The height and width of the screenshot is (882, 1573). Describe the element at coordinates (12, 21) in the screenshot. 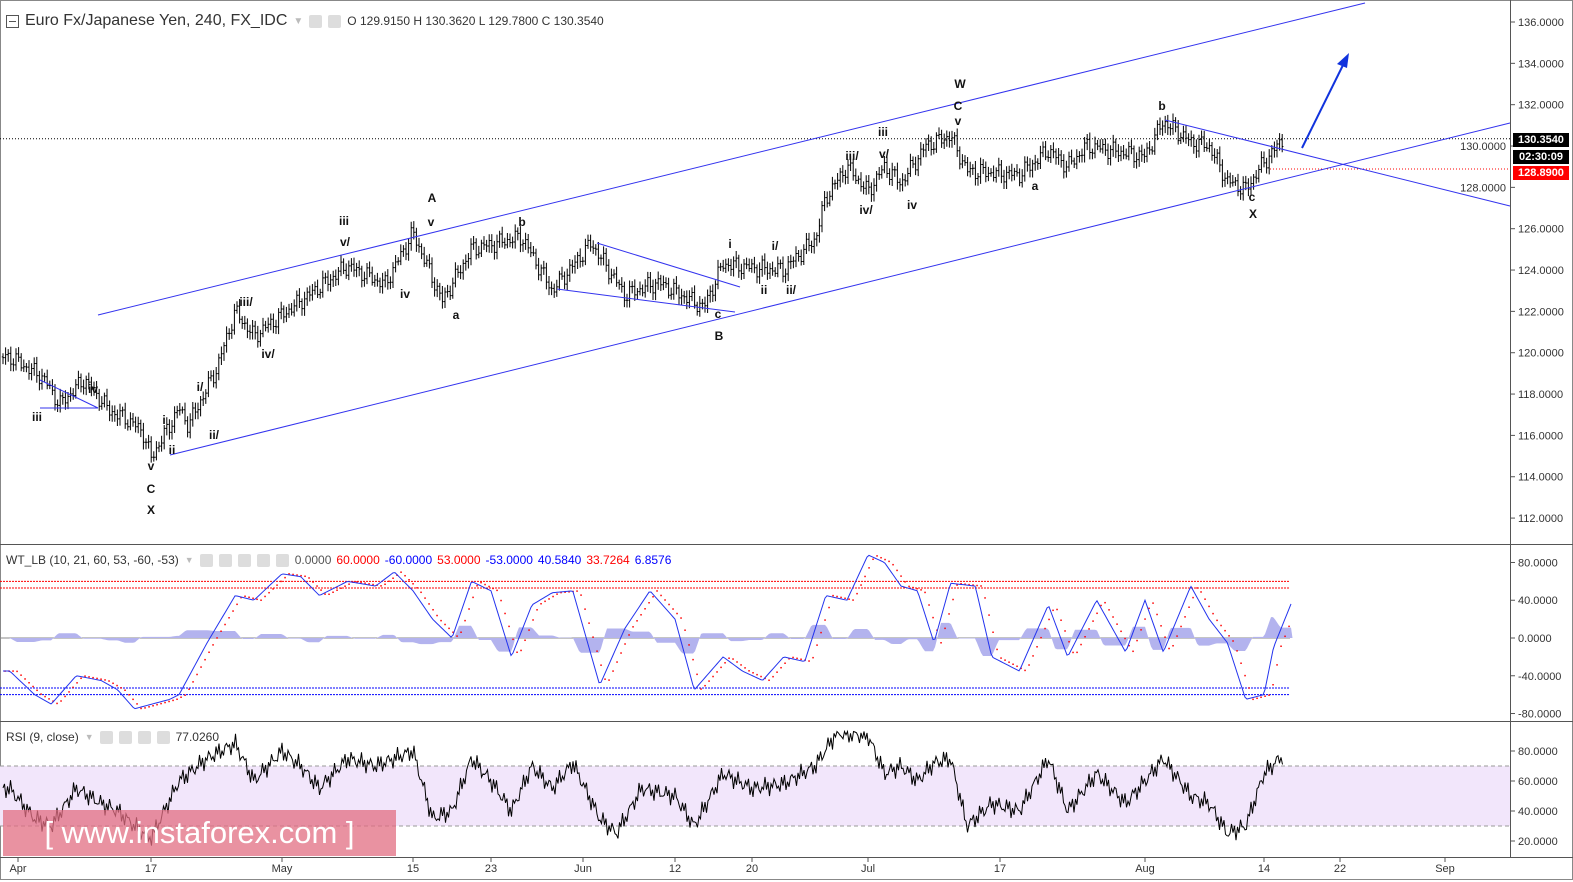

I see `collapse-icon` at that location.